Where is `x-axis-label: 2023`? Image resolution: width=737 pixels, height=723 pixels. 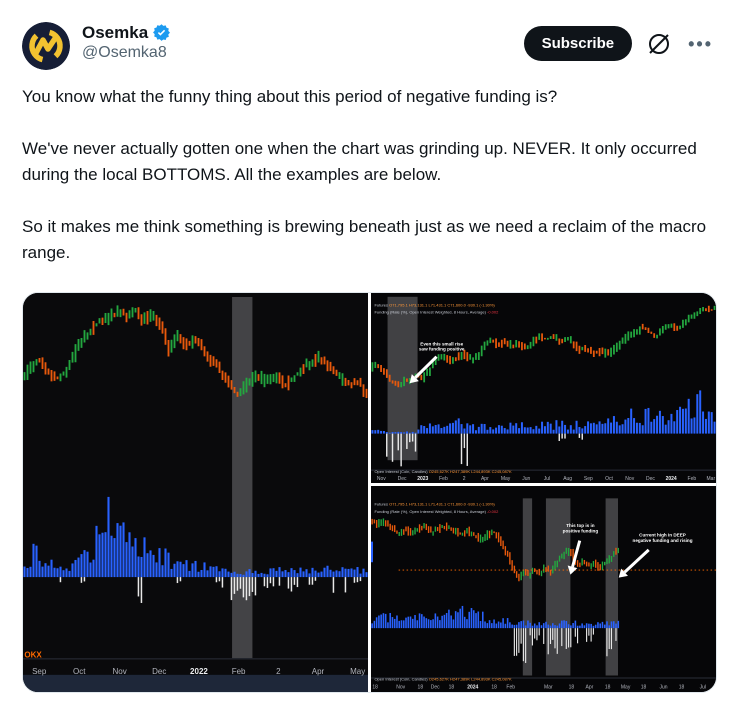 x-axis-label: 2023 is located at coordinates (422, 479).